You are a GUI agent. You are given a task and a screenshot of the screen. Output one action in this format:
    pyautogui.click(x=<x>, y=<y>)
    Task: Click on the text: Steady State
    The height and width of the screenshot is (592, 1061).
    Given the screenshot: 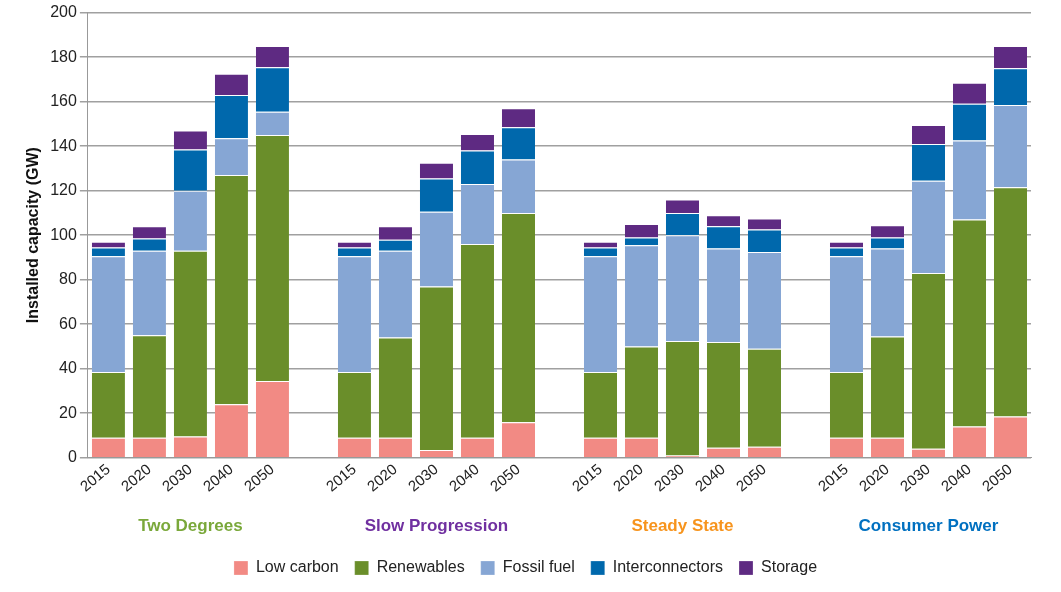 What is the action you would take?
    pyautogui.click(x=682, y=525)
    